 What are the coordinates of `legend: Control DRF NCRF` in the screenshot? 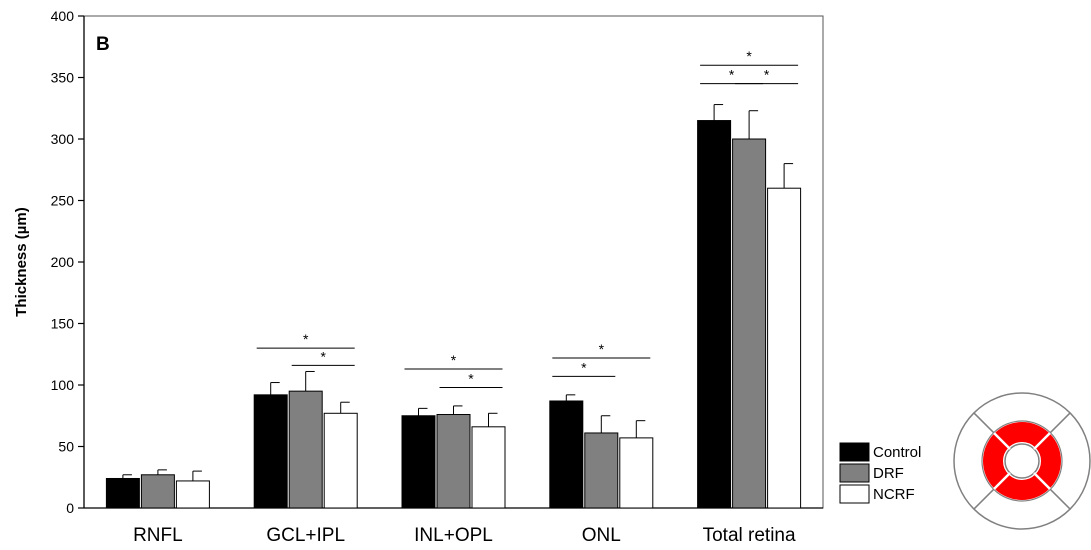 It's located at (880, 473).